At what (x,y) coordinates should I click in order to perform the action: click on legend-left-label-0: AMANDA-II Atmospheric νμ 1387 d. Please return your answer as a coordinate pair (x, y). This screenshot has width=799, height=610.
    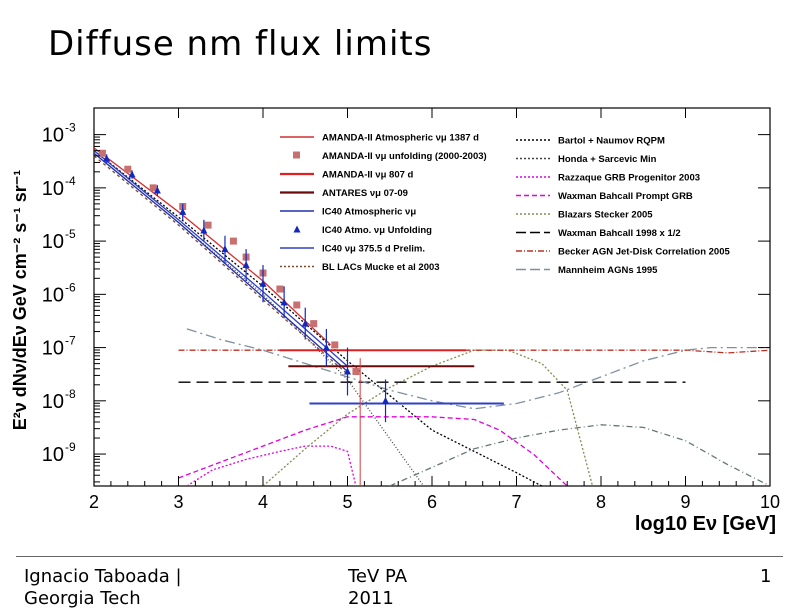
    Looking at the image, I should click on (400, 138).